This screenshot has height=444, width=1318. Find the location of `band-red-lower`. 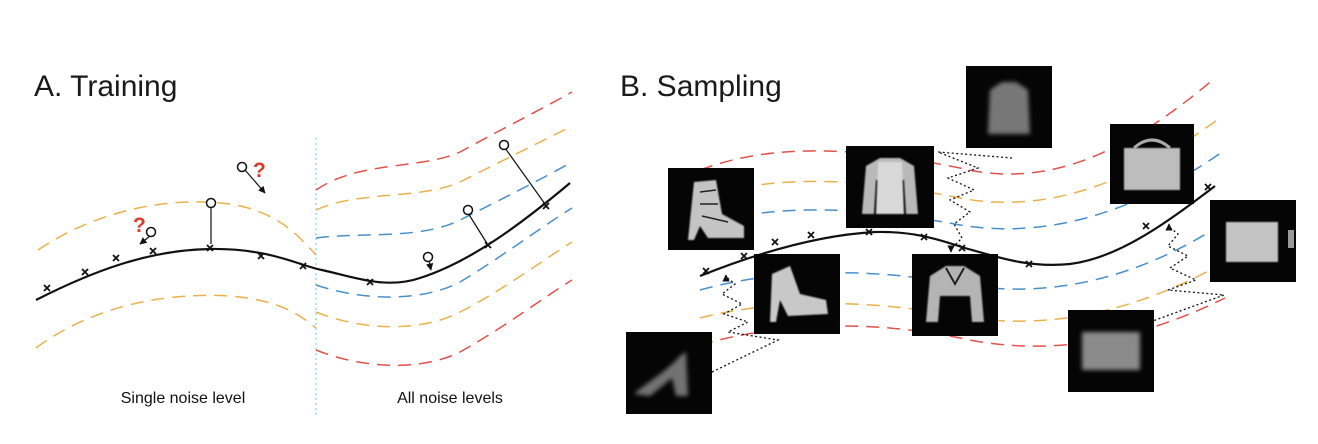

band-red-lower is located at coordinates (444, 323).